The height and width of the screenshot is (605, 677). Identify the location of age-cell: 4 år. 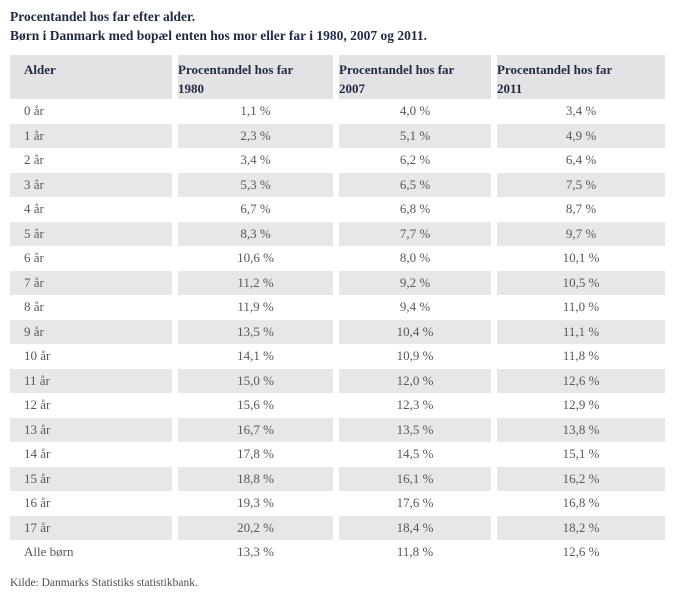
(91, 209).